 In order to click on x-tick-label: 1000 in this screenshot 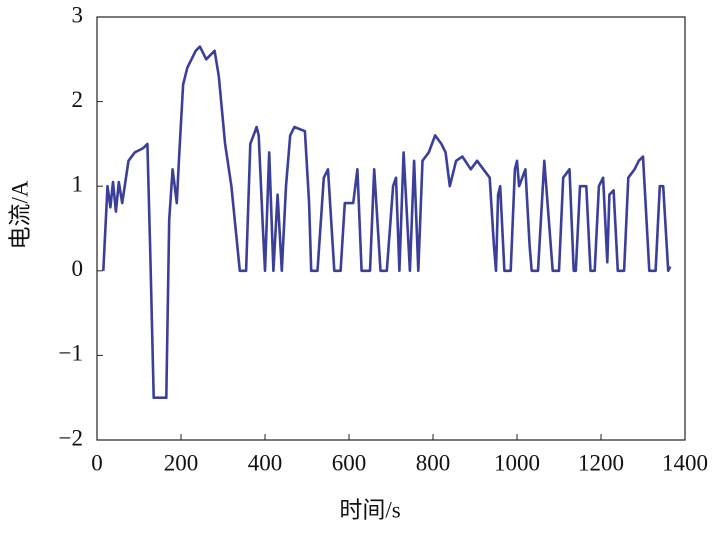, I will do `click(517, 462)`.